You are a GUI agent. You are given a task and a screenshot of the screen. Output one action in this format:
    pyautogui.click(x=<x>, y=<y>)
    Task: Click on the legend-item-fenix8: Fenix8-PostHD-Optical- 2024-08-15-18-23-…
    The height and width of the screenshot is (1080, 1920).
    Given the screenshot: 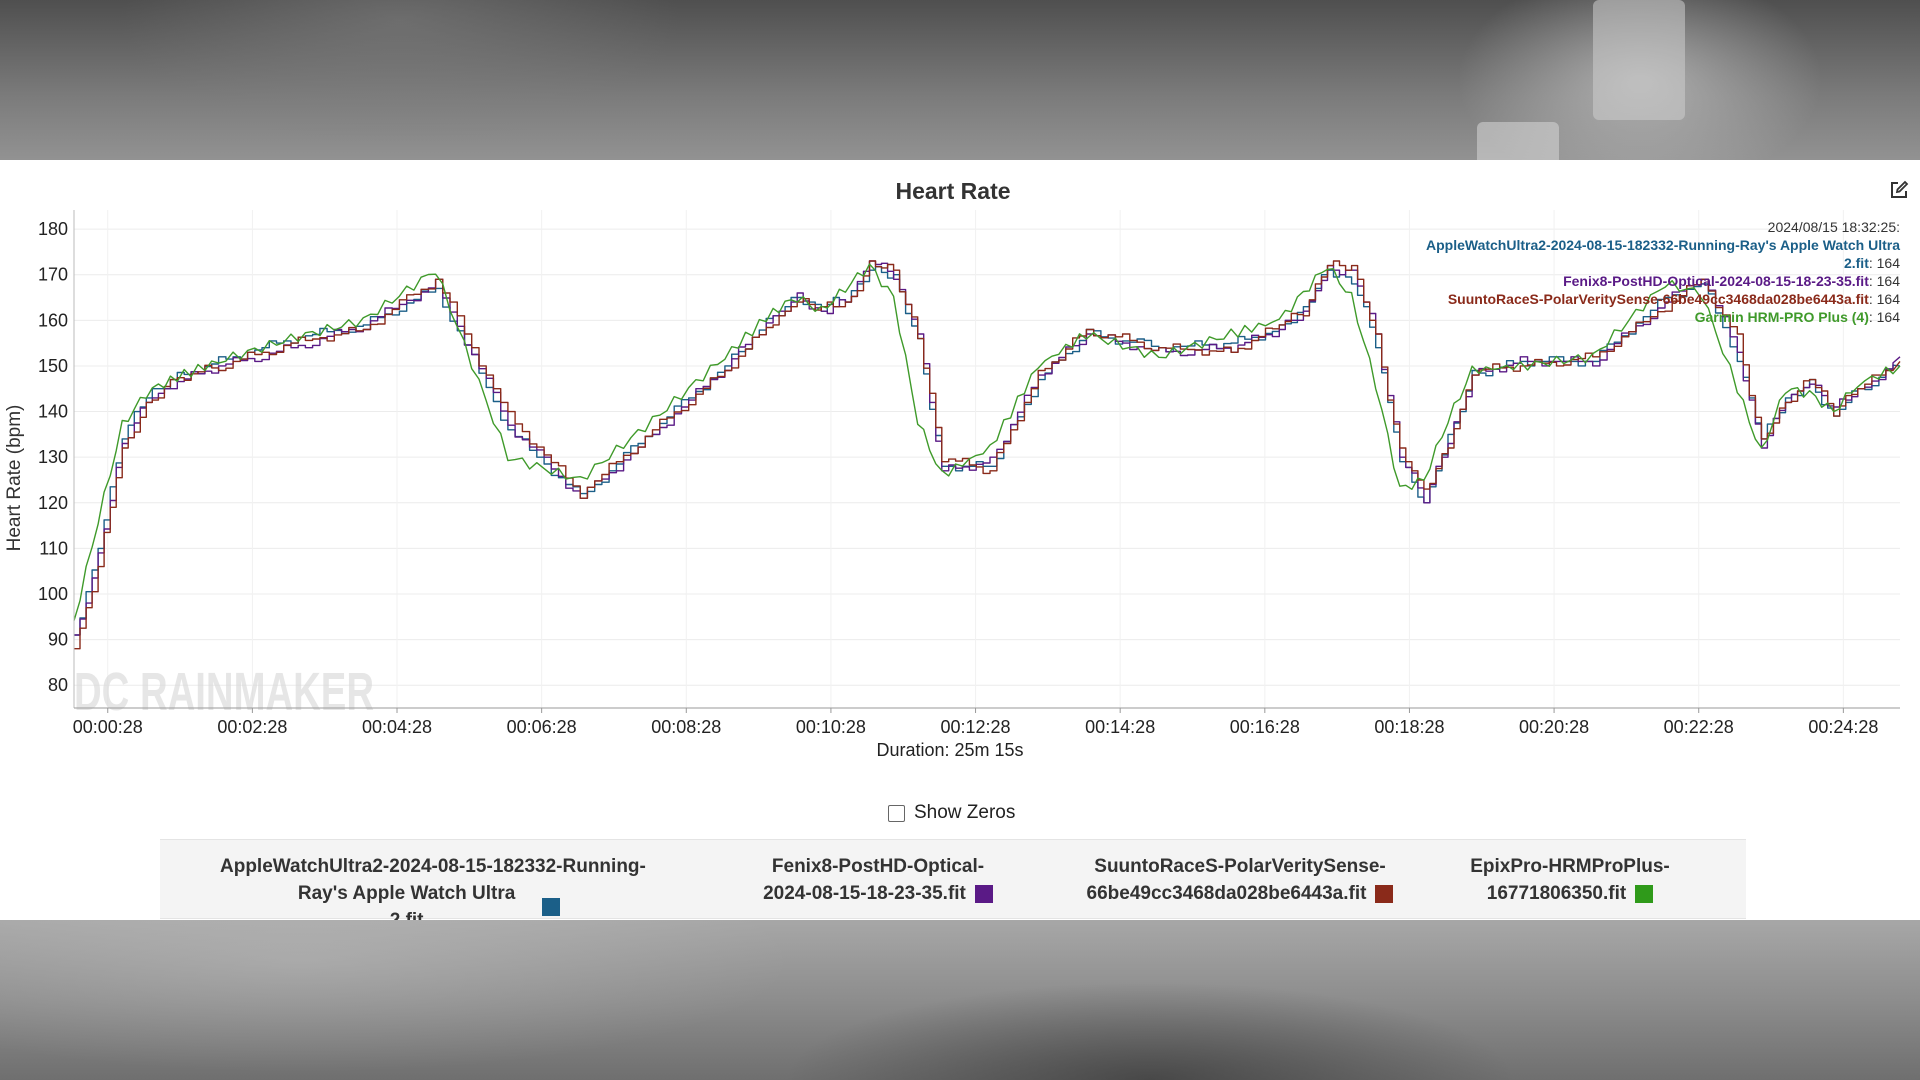 What is the action you would take?
    pyautogui.click(x=878, y=880)
    